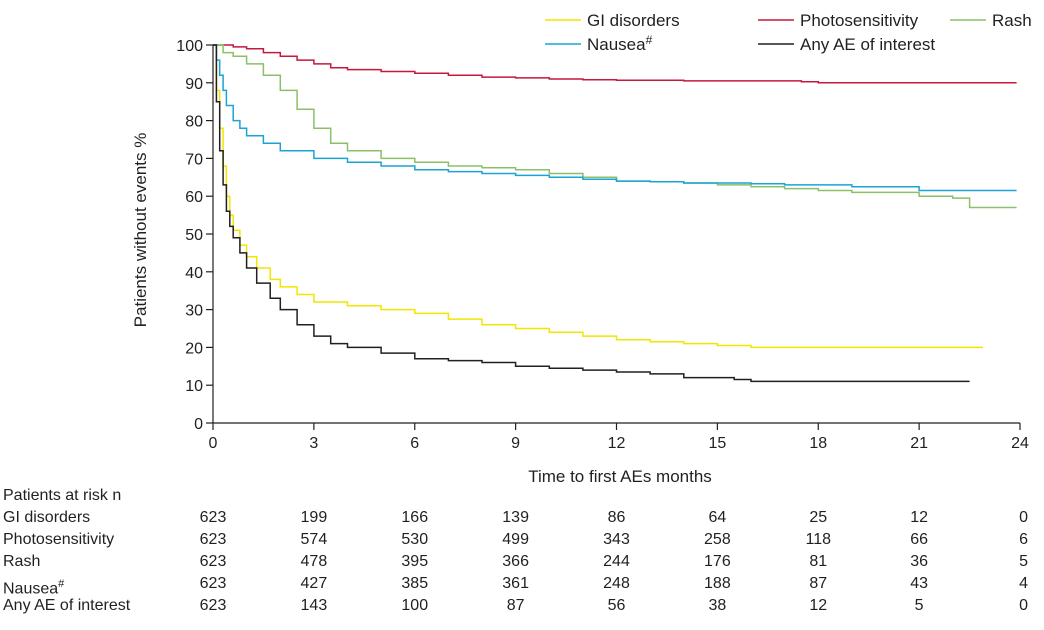  What do you see at coordinates (867, 44) in the screenshot?
I see `legend-label-any-ae-of-interest: Any AE of interest` at bounding box center [867, 44].